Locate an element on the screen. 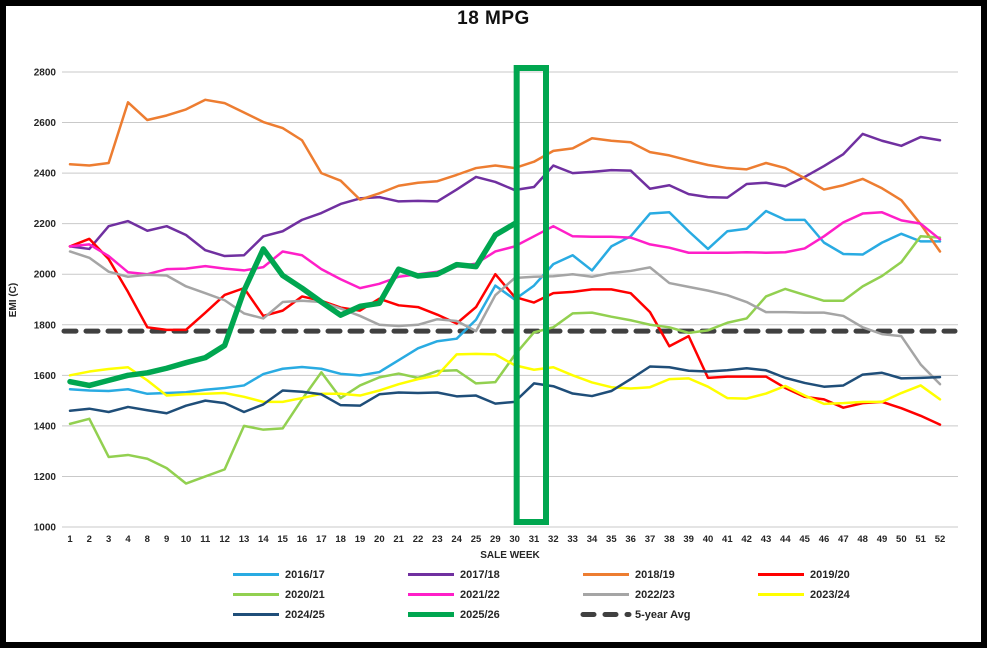  x-tick-label: 49 is located at coordinates (882, 539).